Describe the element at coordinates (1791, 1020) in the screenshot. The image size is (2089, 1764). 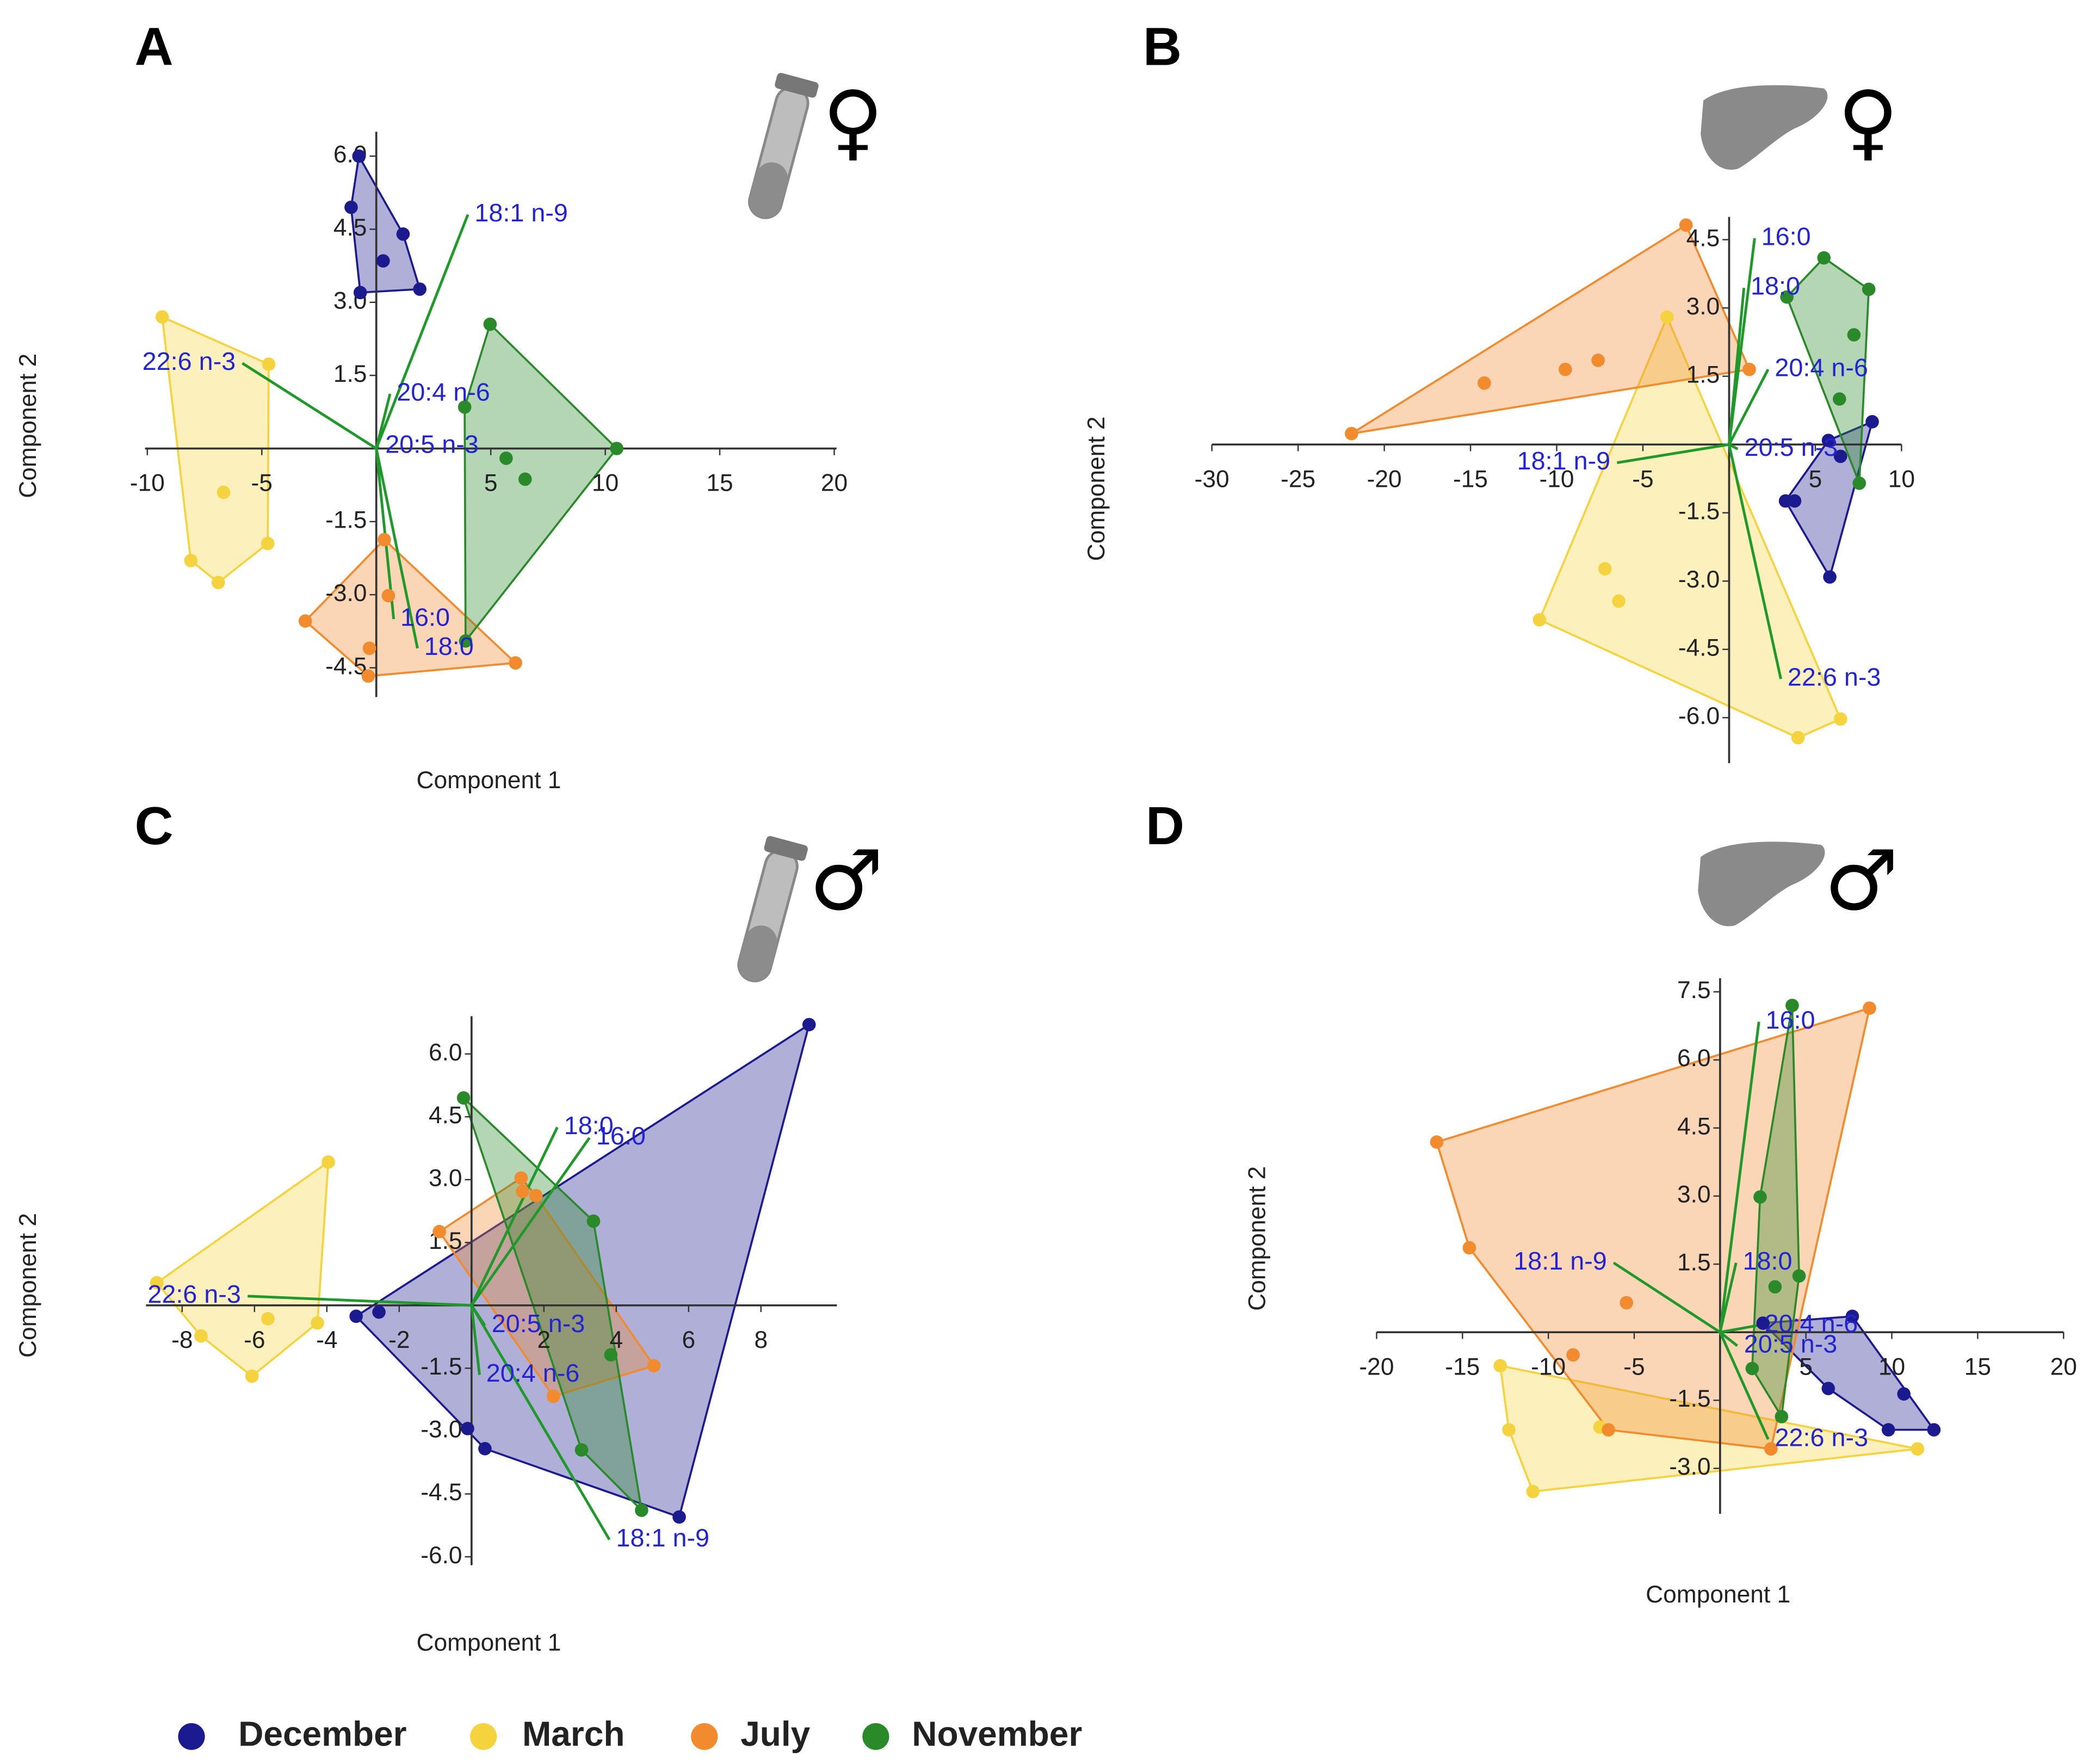
I see `loading-label: 16:0` at that location.